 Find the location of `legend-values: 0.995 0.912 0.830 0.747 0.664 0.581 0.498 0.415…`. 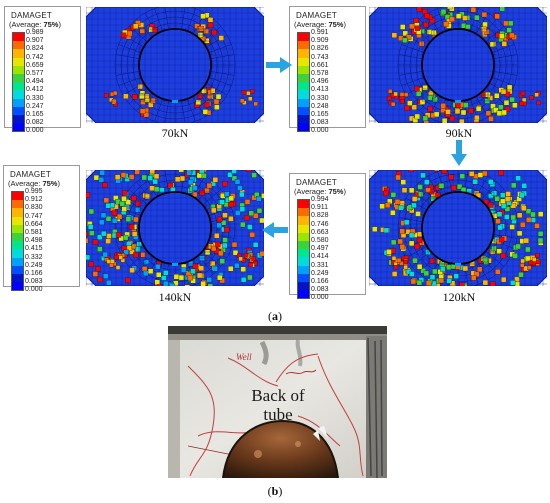

legend-values: 0.995 0.912 0.830 0.747 0.664 0.581 0.498 0.415… is located at coordinates (34, 241).